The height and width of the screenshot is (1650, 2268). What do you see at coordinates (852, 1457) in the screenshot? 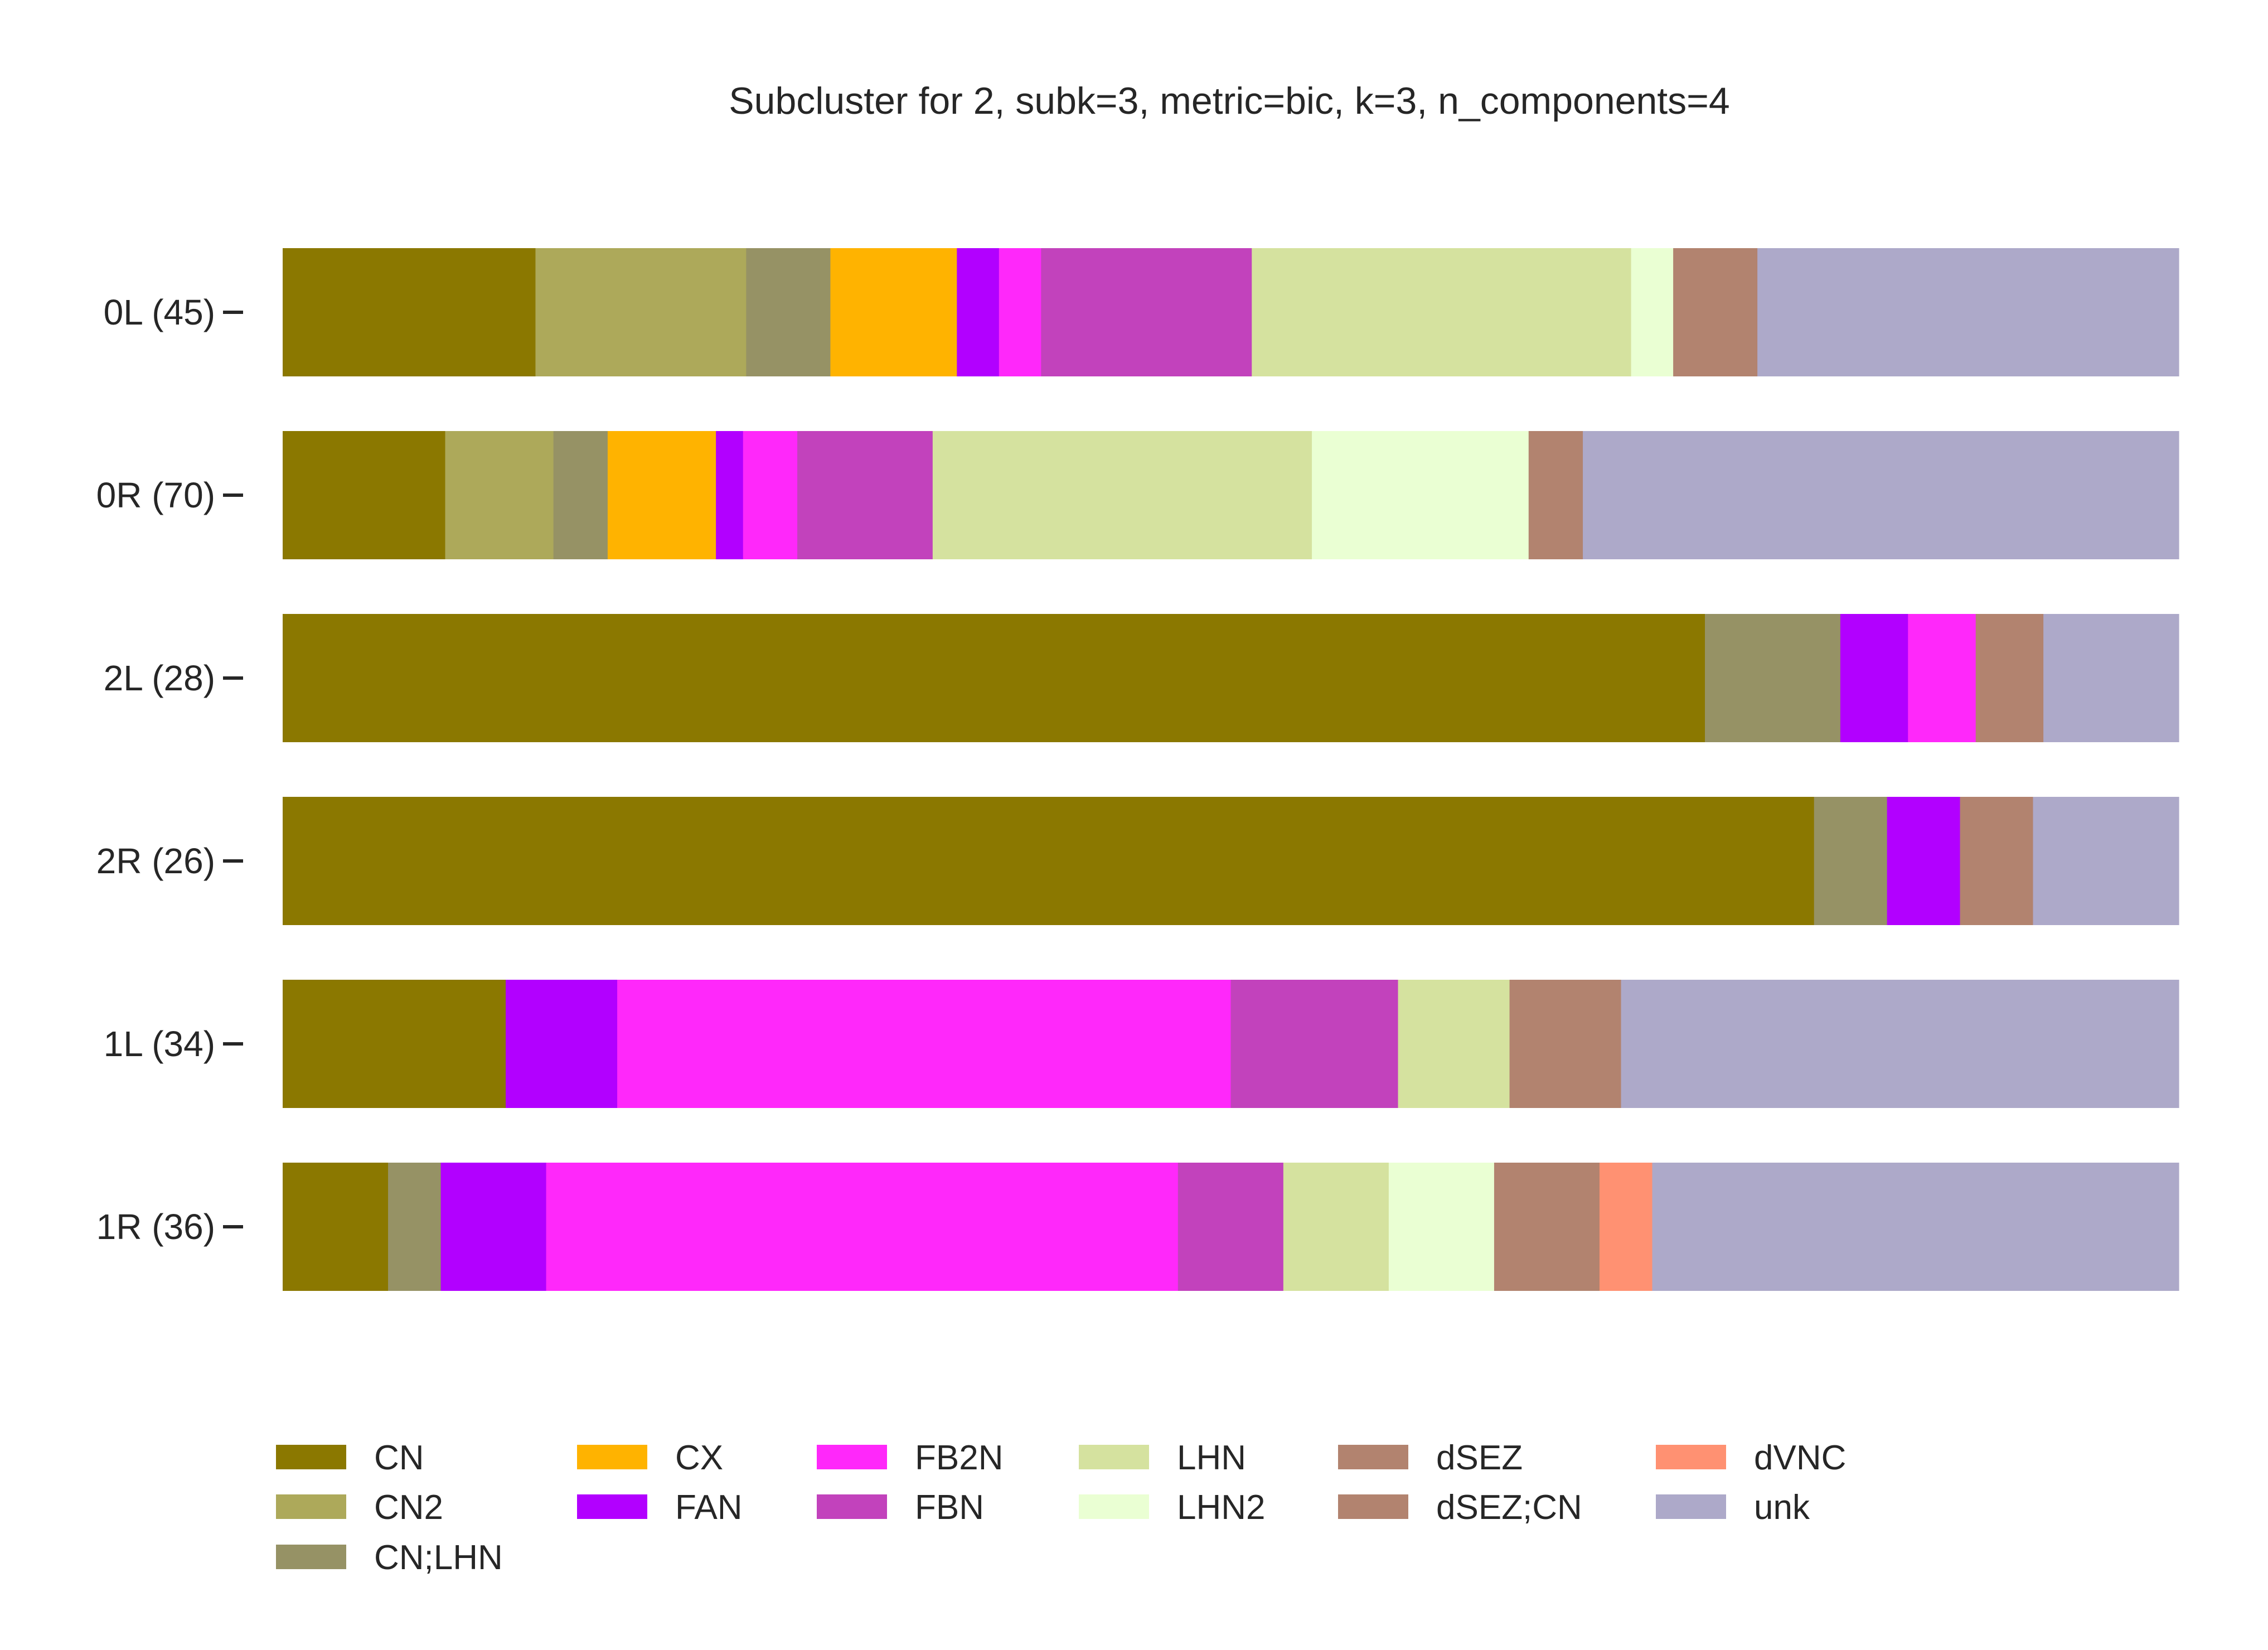
I see `legend-swatch-fb2n` at bounding box center [852, 1457].